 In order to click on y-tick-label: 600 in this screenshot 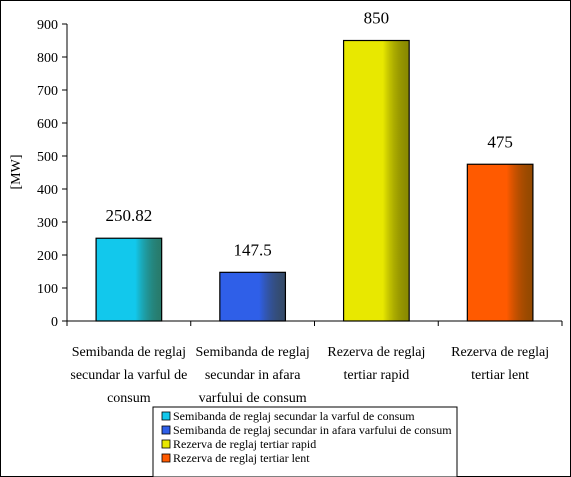, I will do `click(47, 124)`.